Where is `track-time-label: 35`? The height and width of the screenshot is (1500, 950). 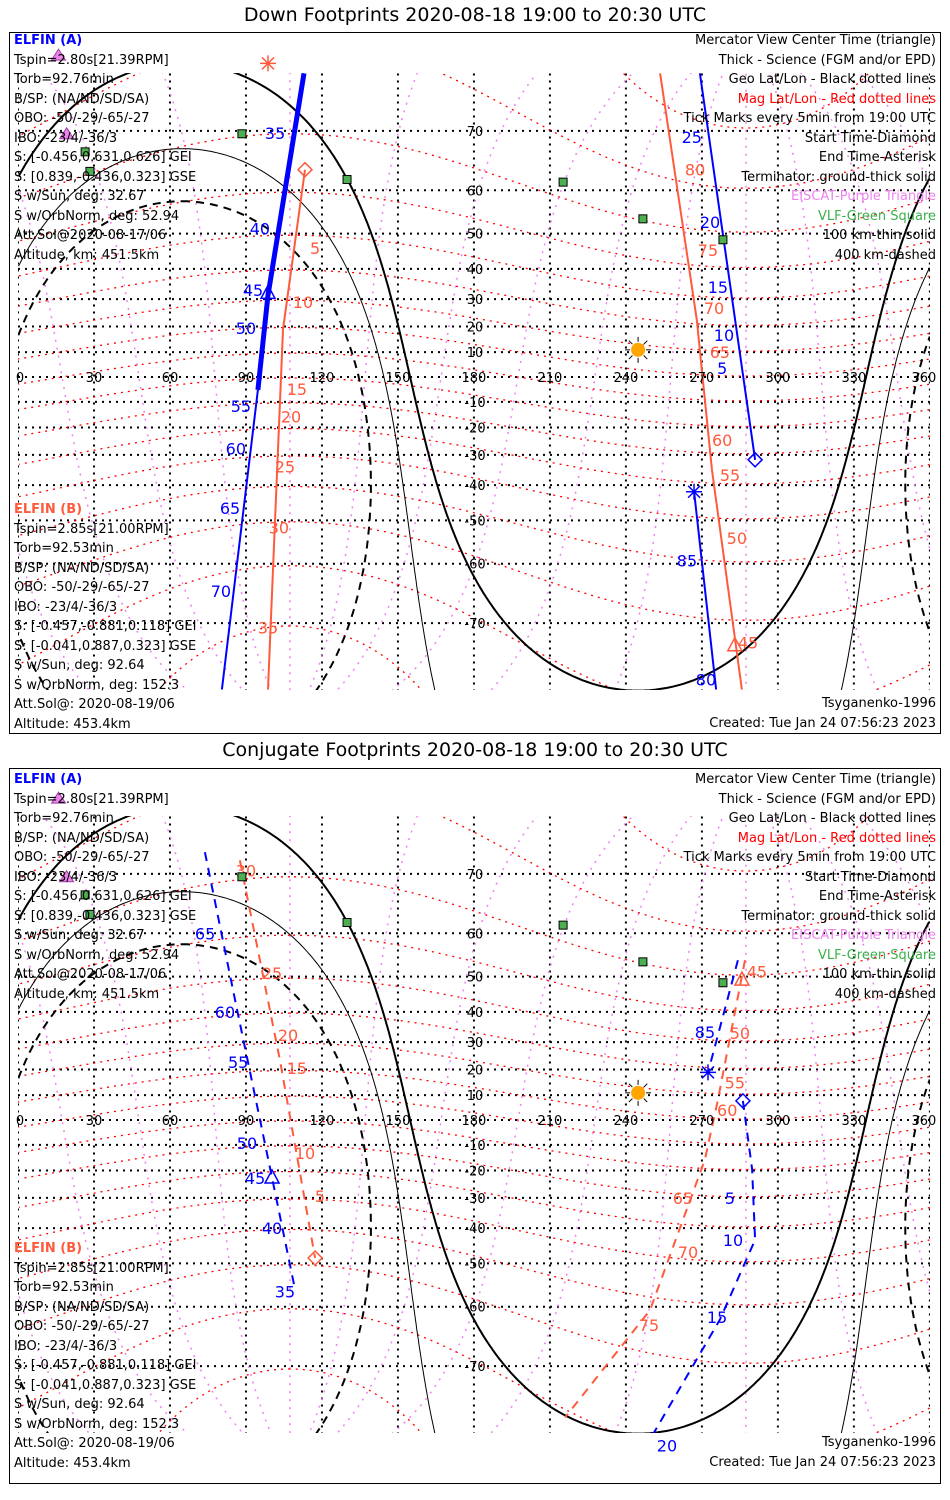
track-time-label: 35 is located at coordinates (275, 133).